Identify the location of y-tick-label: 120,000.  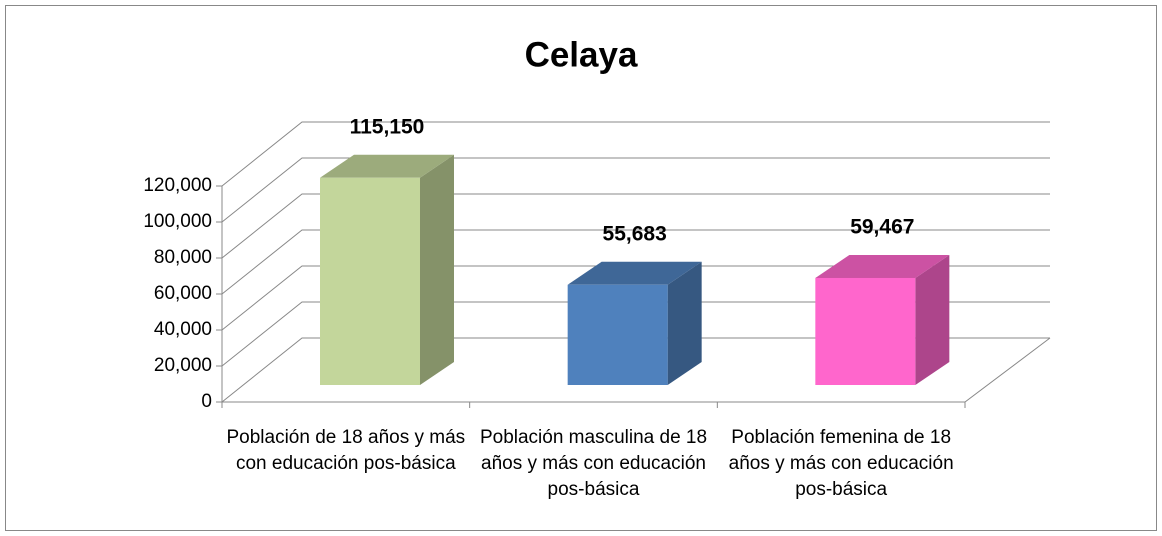
(177, 185).